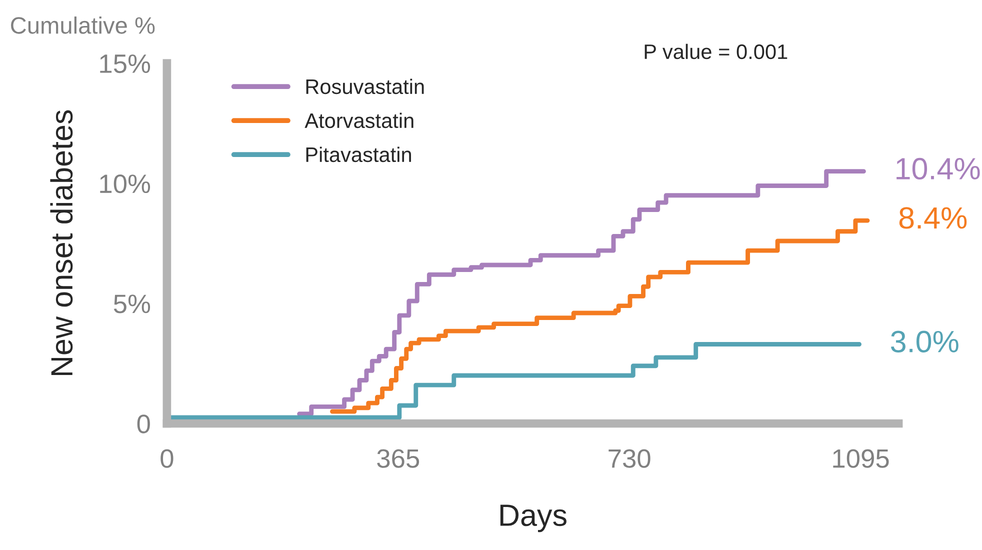  Describe the element at coordinates (125, 64) in the screenshot. I see `y-tick-label: 15%` at that location.